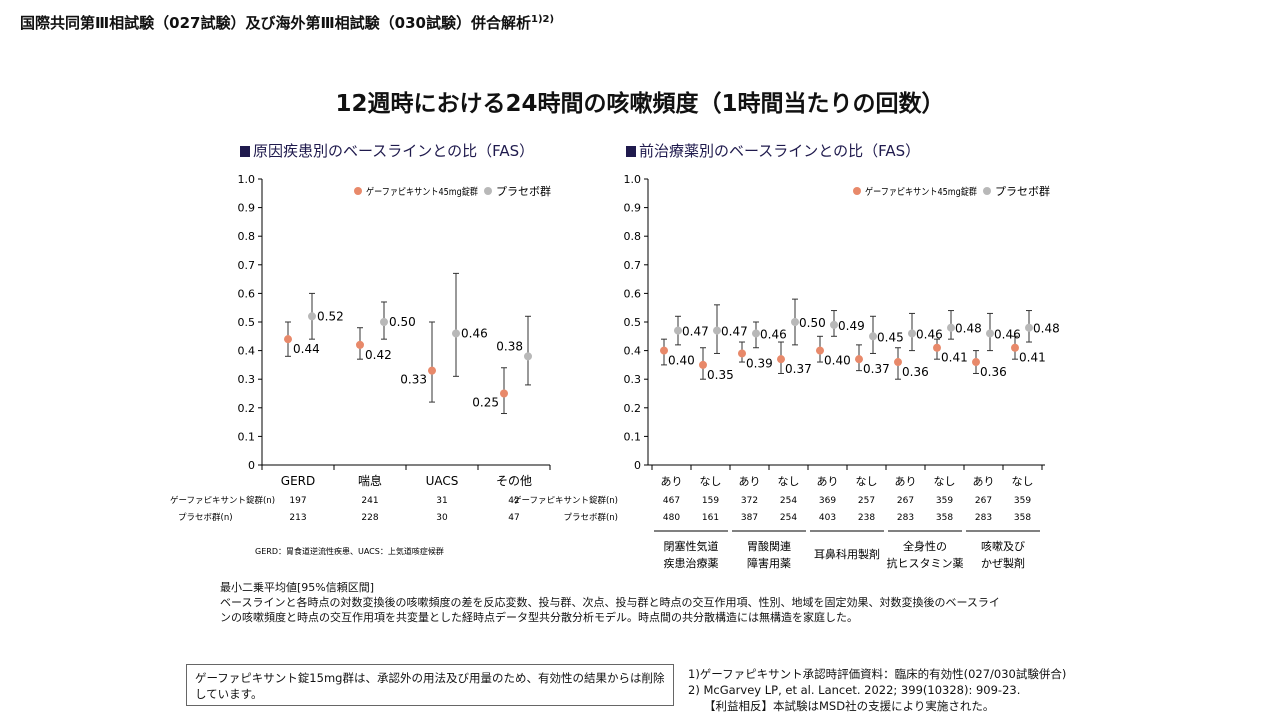 Image resolution: width=1280 pixels, height=720 pixels. What do you see at coordinates (633, 208) in the screenshot?
I see `y-tick-label: 0.9` at bounding box center [633, 208].